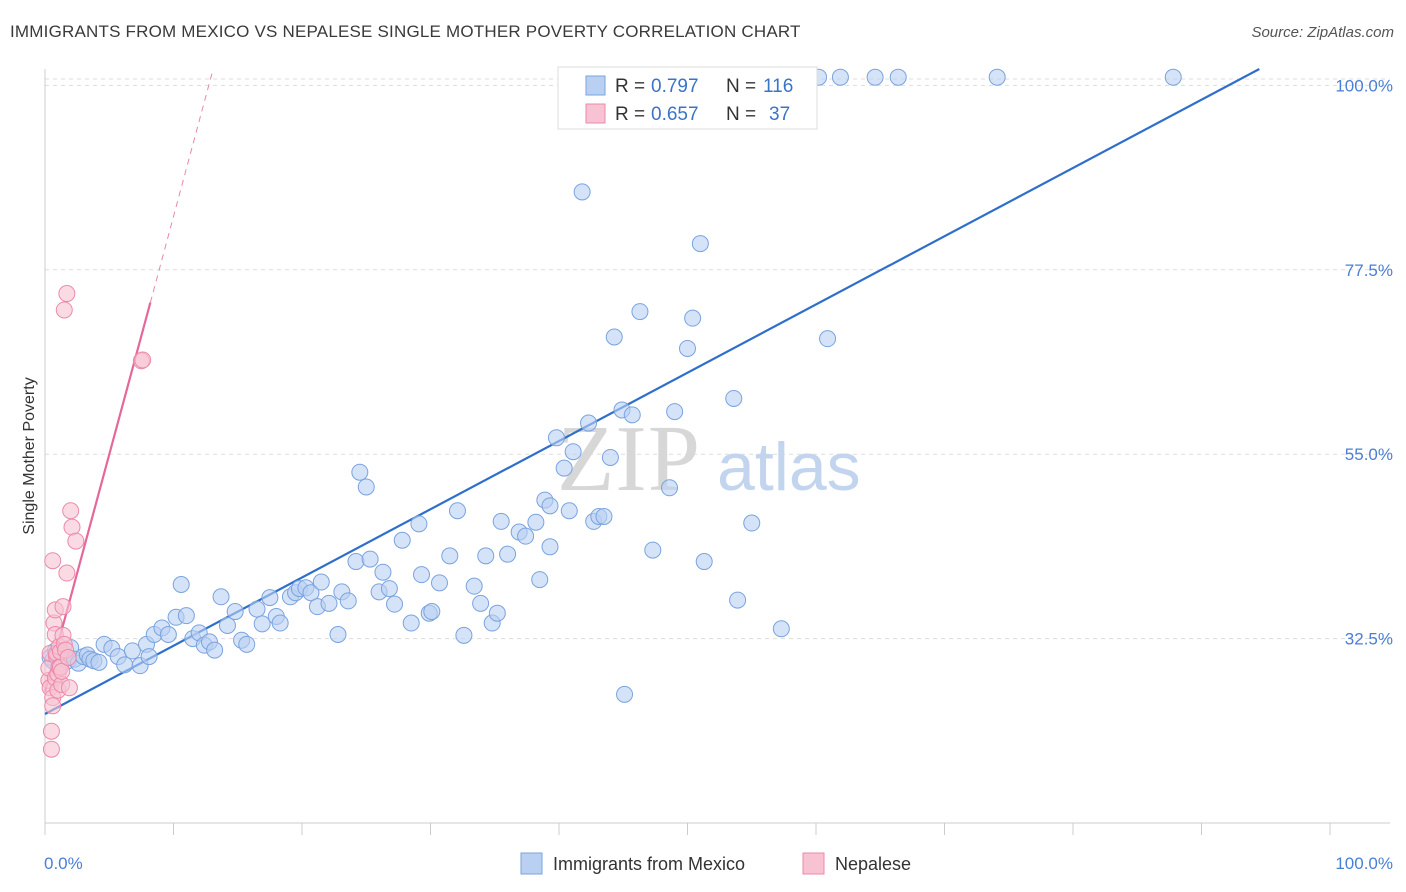 The height and width of the screenshot is (892, 1406). Describe the element at coordinates (96, 521) in the screenshot. I see `nepalese-points` at that location.